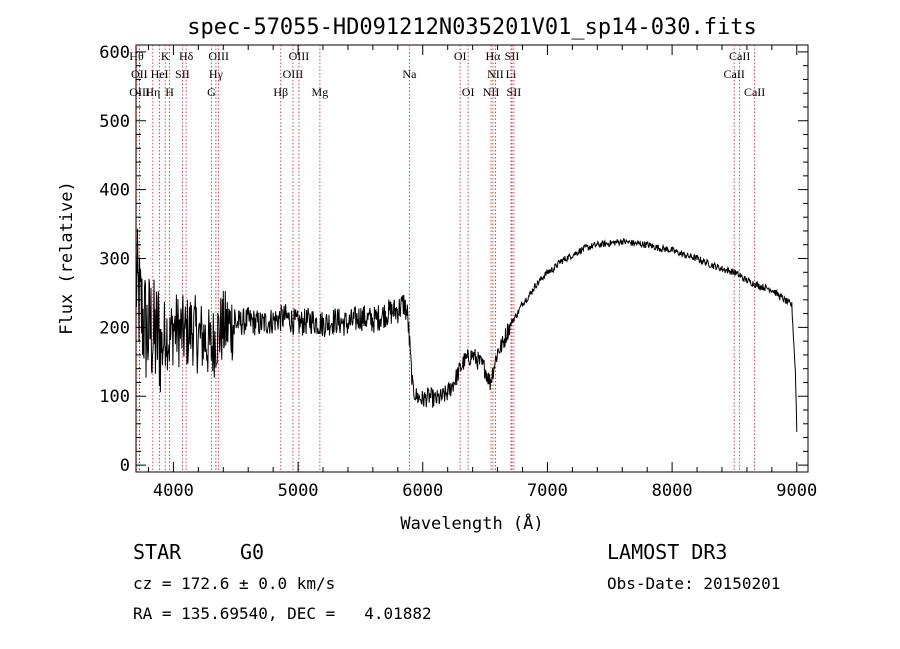 The image size is (900, 649). What do you see at coordinates (173, 491) in the screenshot?
I see `x-tick-label-0: 4000` at bounding box center [173, 491].